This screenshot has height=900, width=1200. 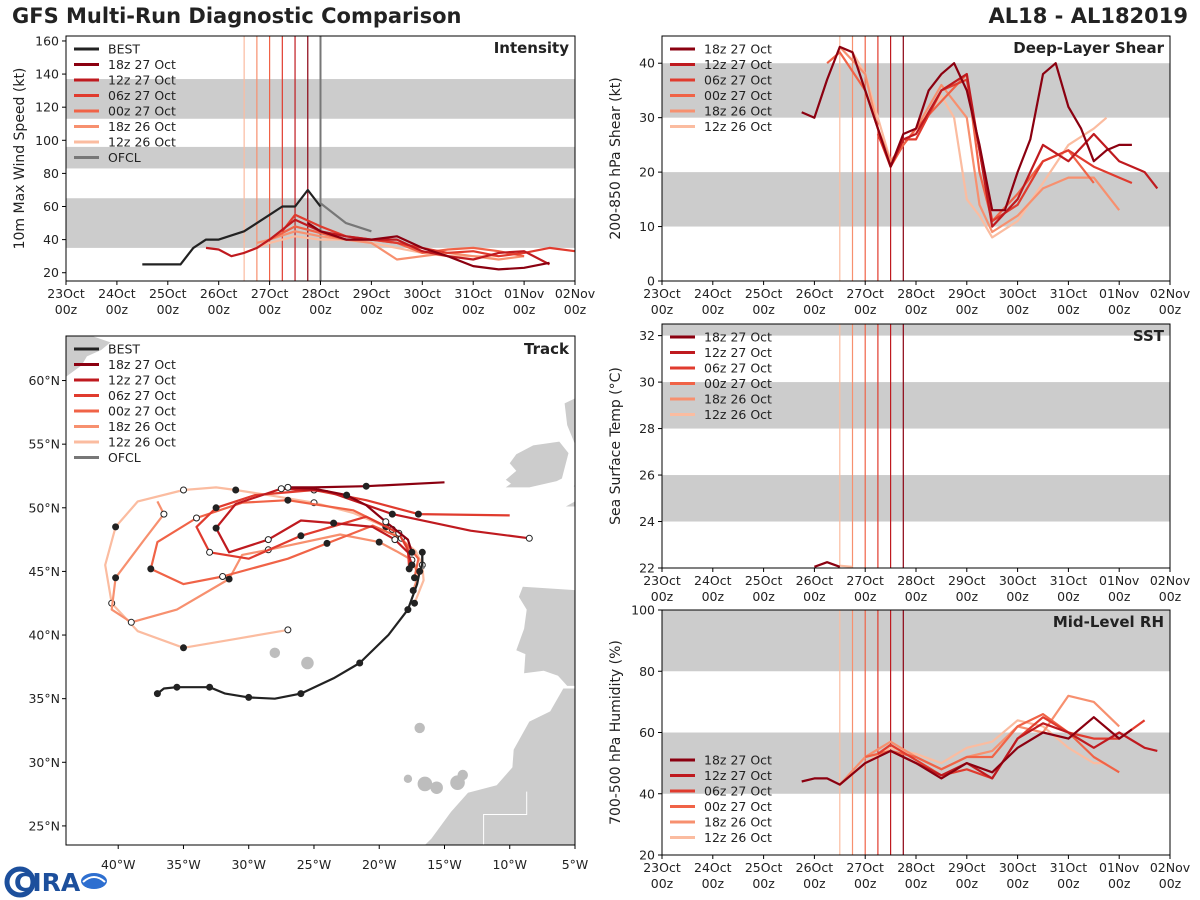 What do you see at coordinates (764, 867) in the screenshot?
I see `x-tick-label: 25Oct` at bounding box center [764, 867].